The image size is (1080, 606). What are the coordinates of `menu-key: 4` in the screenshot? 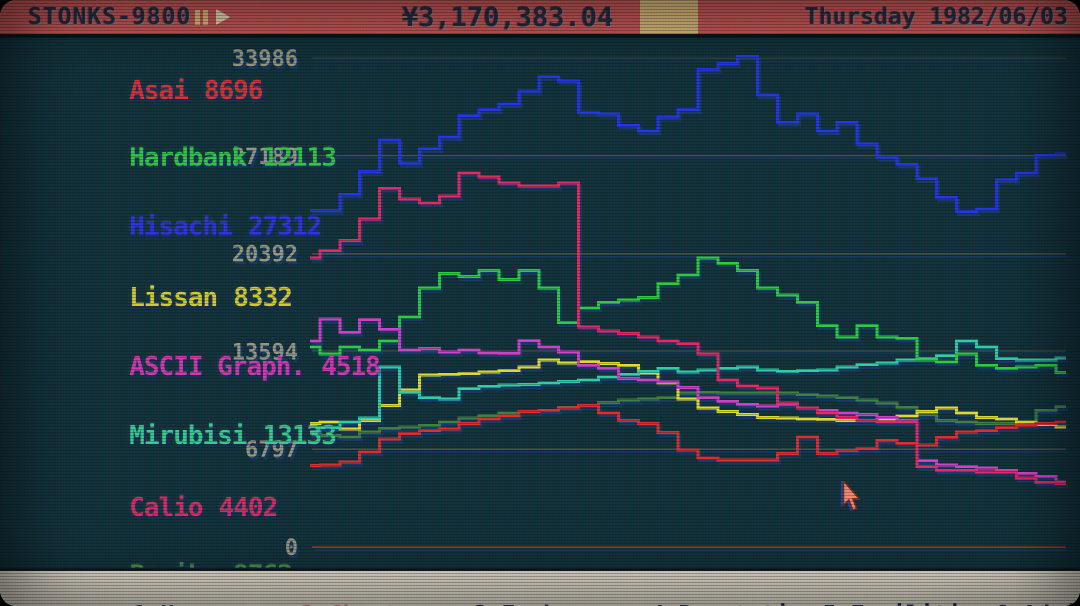 It's located at (658, 604).